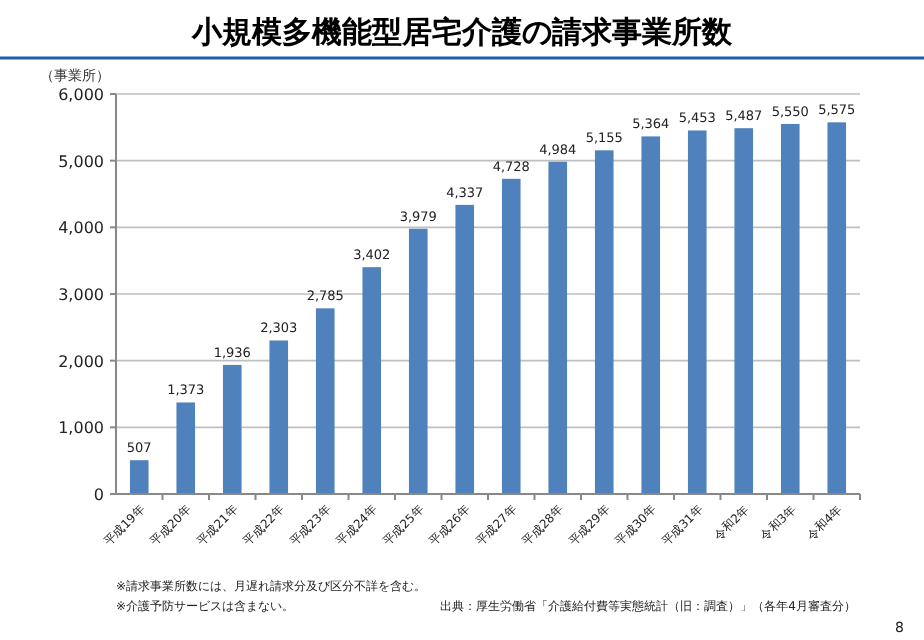  I want to click on y-tick-label: 0, so click(98, 495).